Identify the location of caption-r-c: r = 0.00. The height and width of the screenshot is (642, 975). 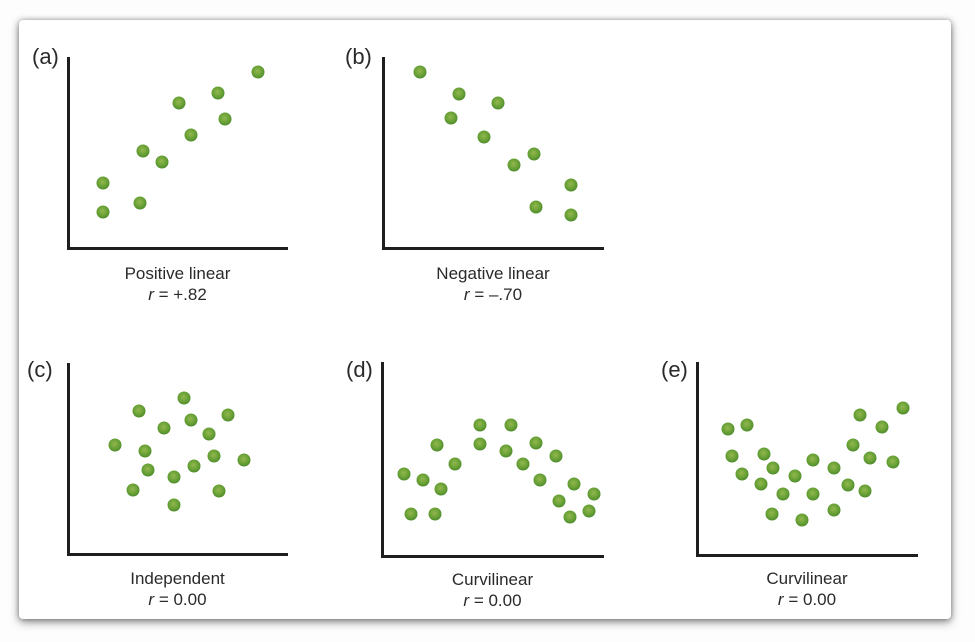
(177, 599).